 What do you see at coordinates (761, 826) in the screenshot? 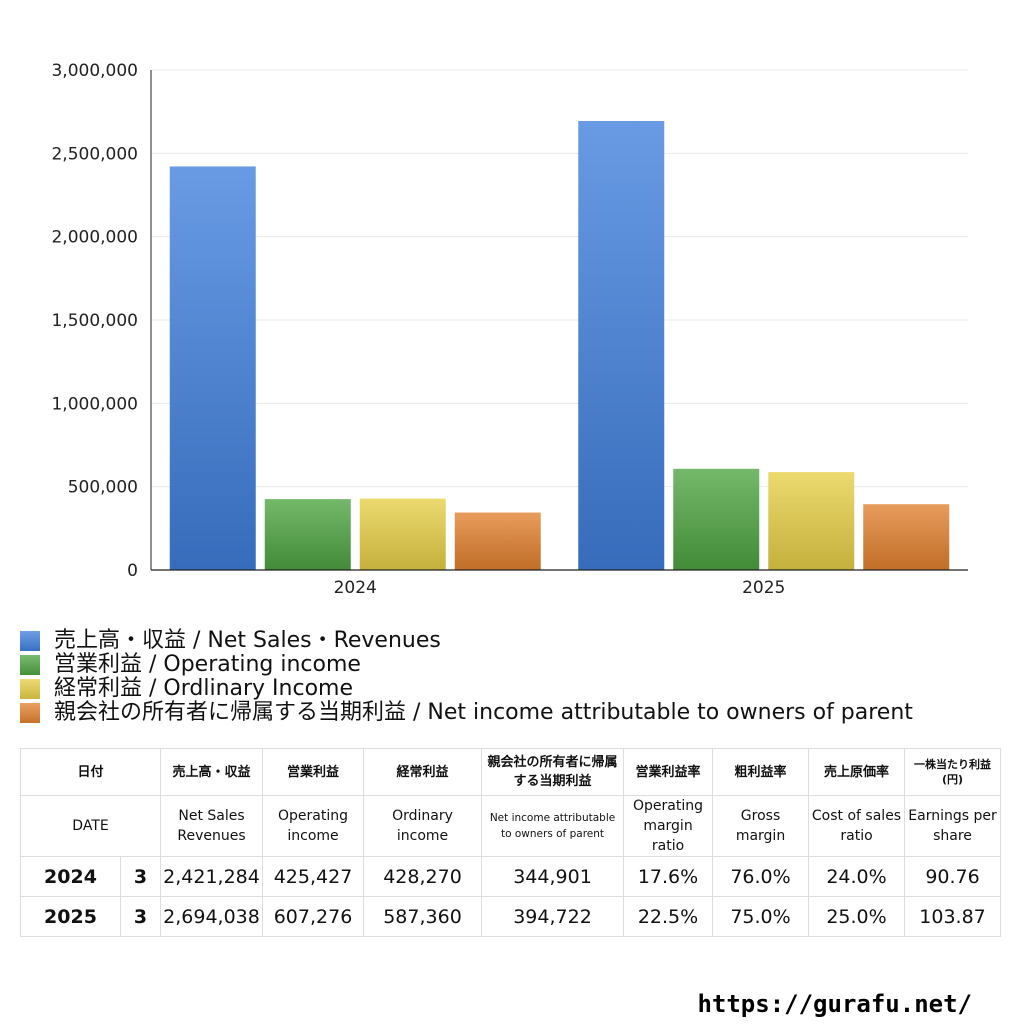
I see `header-gross-margin-en: Gross margin` at bounding box center [761, 826].